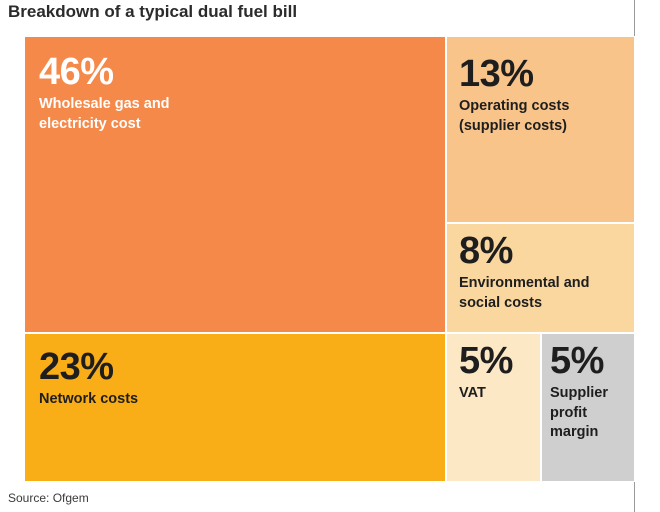  What do you see at coordinates (48, 498) in the screenshot?
I see `source-note: Source: Ofgem` at bounding box center [48, 498].